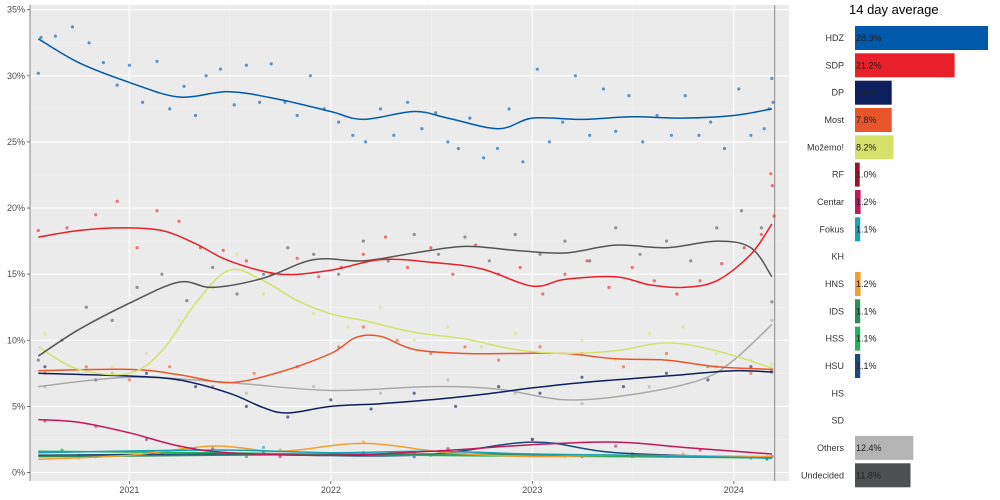  What do you see at coordinates (866, 93) in the screenshot?
I see `bar-value-label: 7.8%` at bounding box center [866, 93].